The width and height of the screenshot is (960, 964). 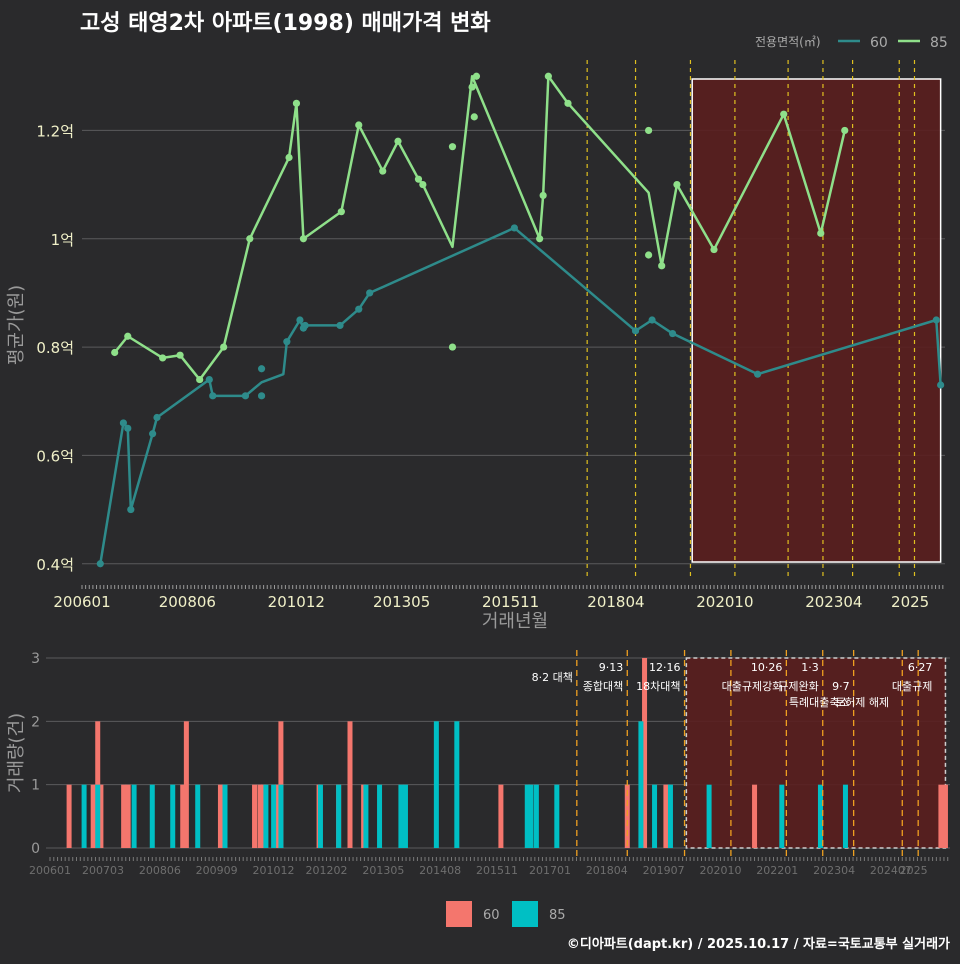 I want to click on volume-x-tick-label: 202201, so click(x=777, y=870).